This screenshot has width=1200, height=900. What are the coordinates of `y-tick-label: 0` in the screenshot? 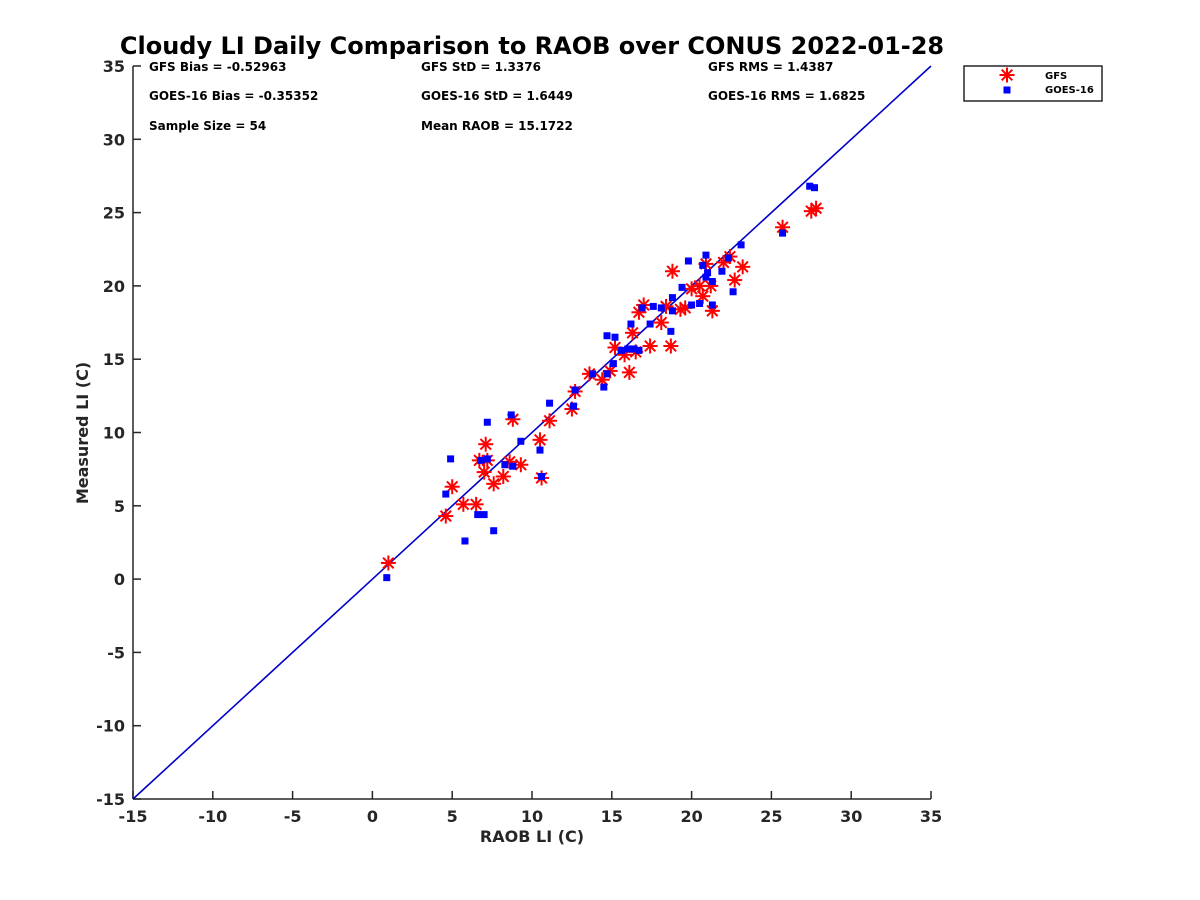 It's located at (119, 579).